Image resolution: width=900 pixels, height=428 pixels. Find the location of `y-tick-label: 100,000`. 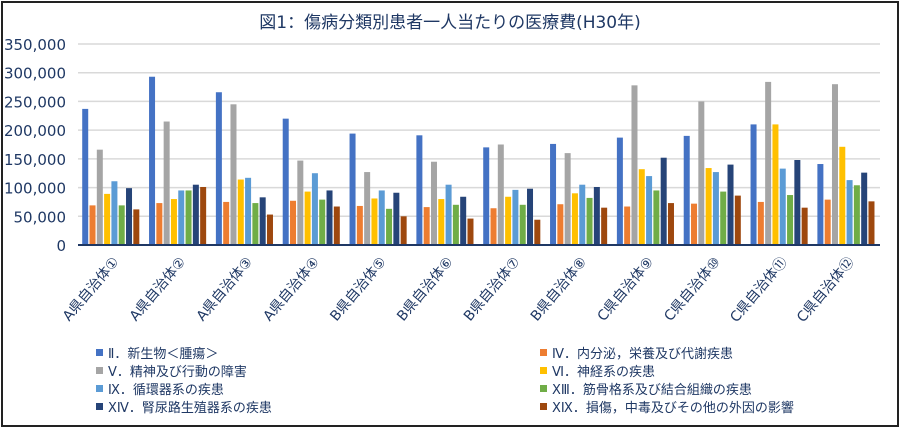

y-tick-label: 100,000 is located at coordinates (35, 189).